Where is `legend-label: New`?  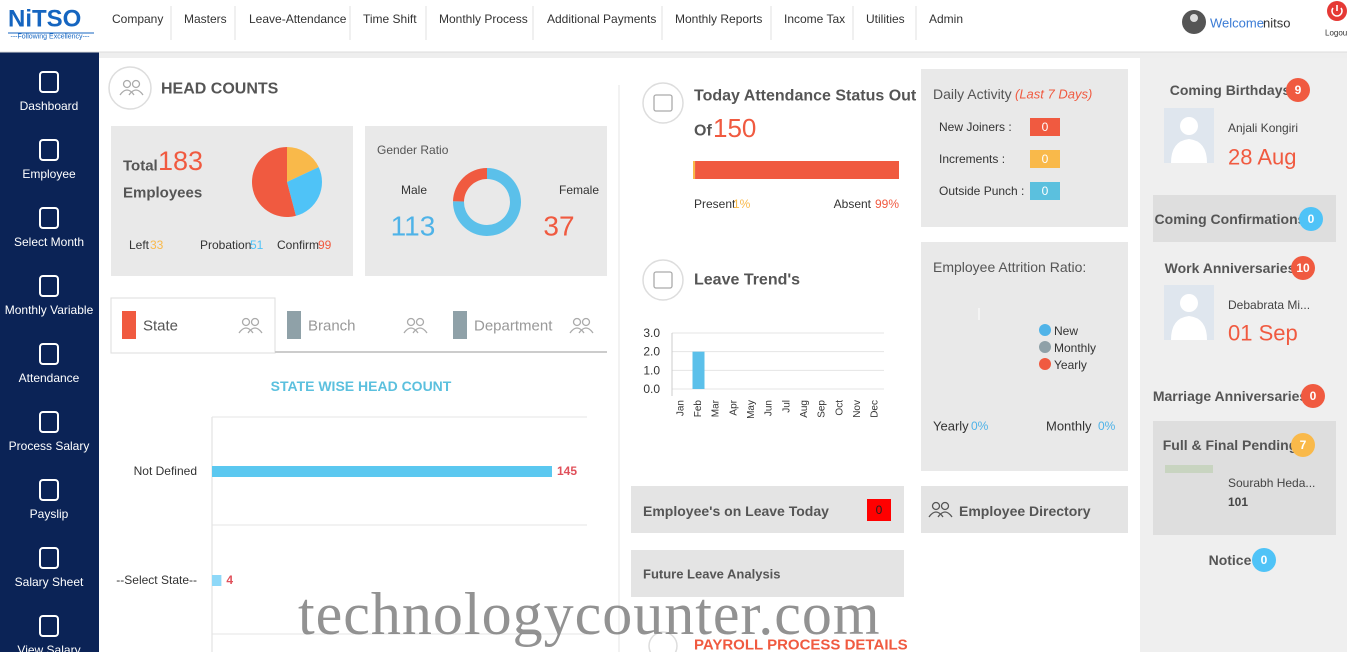 legend-label: New is located at coordinates (1066, 331).